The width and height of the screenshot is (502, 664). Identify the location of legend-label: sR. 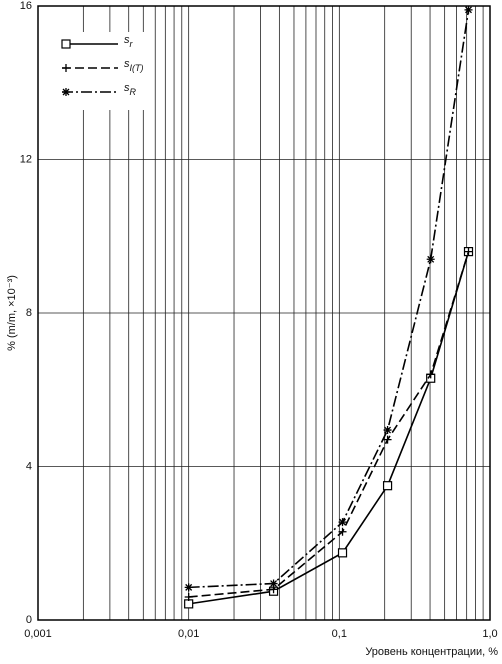
(130, 89).